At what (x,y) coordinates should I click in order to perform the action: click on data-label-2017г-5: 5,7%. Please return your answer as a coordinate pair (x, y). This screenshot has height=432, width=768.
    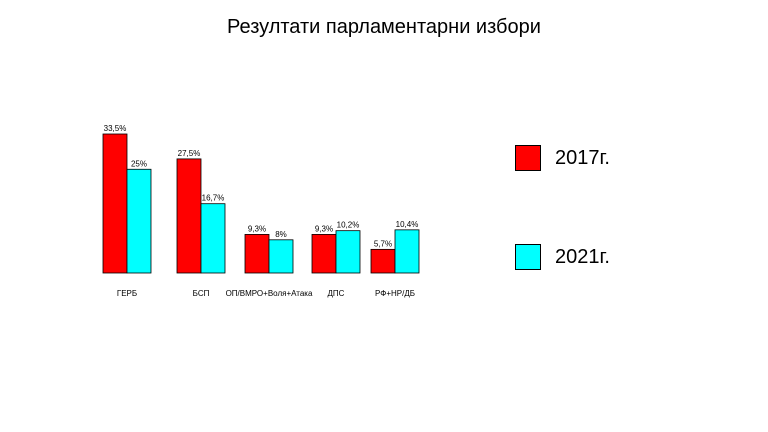
    Looking at the image, I should click on (383, 243).